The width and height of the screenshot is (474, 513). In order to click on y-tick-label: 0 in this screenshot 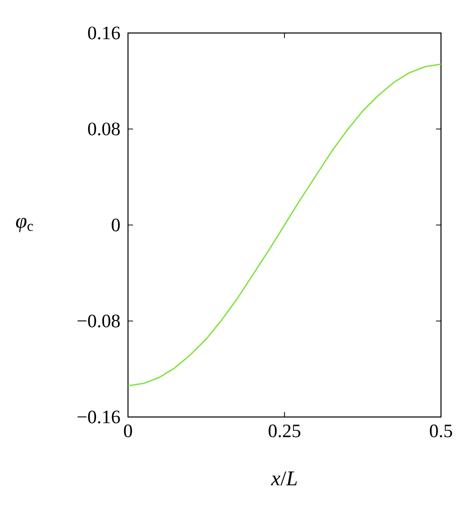, I will do `click(116, 225)`.